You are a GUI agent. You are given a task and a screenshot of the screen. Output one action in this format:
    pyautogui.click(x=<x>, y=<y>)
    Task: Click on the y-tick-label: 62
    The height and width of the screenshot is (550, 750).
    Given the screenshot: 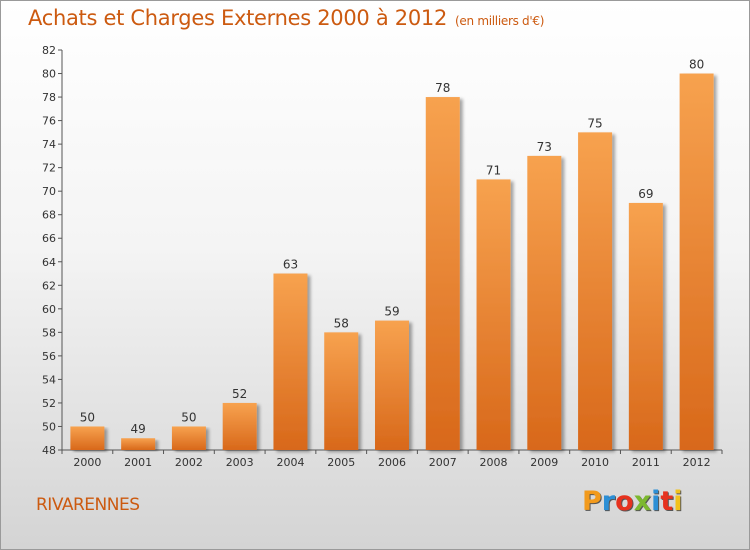 What is the action you would take?
    pyautogui.click(x=49, y=285)
    